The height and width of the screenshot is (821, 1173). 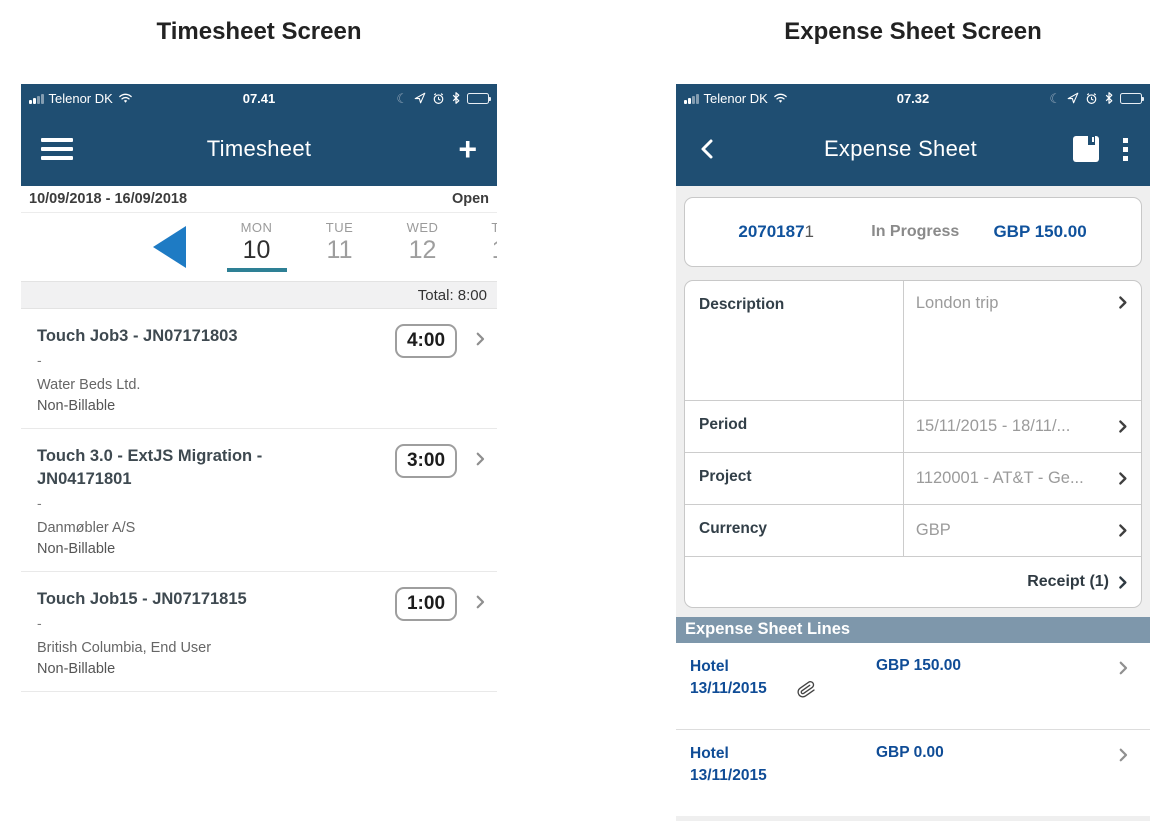 What do you see at coordinates (794, 530) in the screenshot?
I see `field-label: Currency` at bounding box center [794, 530].